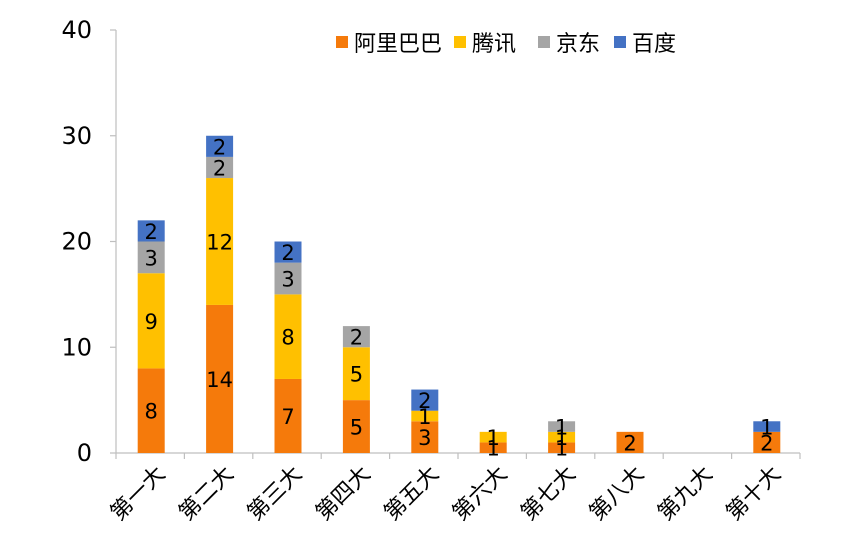 This screenshot has width=857, height=556. Describe the element at coordinates (480, 494) in the screenshot. I see `x-category-label: 第六大` at that location.